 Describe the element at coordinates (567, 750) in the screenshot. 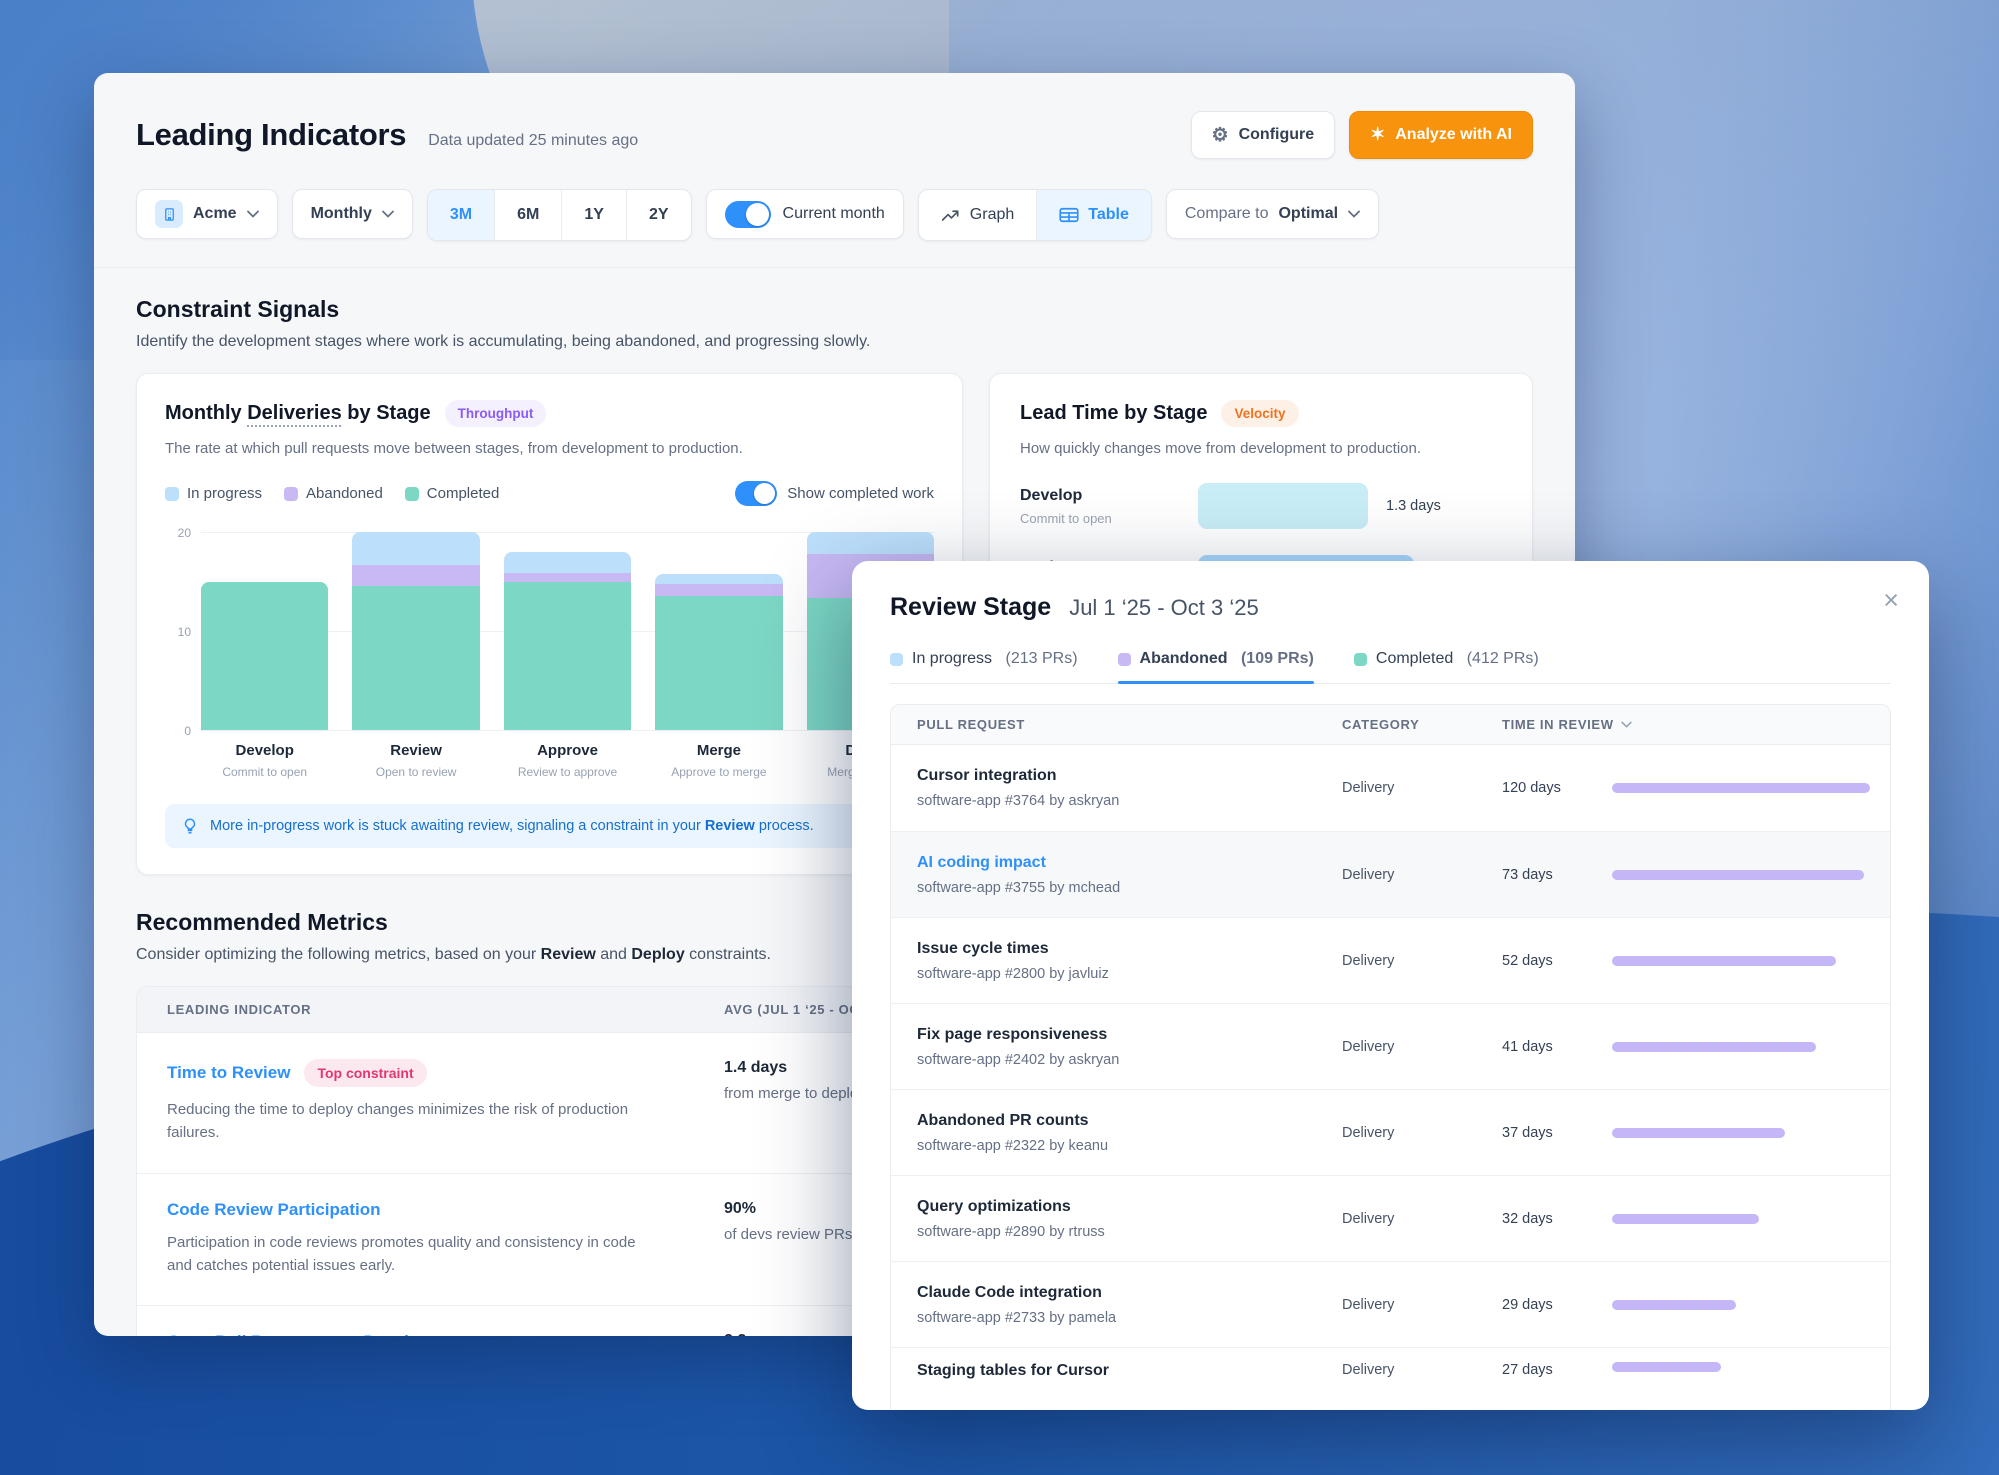

I see `stage-name: Approve` at that location.